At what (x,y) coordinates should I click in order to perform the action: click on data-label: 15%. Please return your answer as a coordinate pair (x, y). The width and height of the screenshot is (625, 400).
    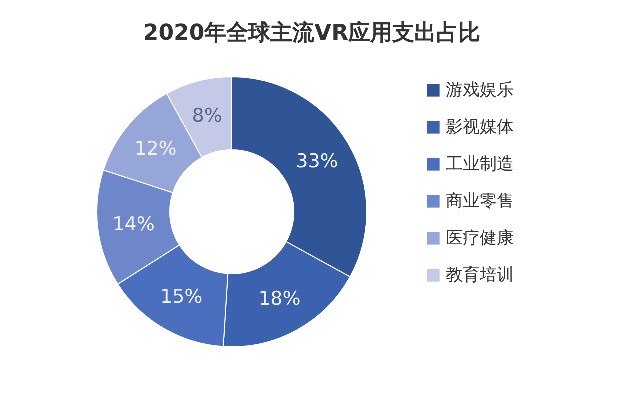
    Looking at the image, I should click on (181, 297).